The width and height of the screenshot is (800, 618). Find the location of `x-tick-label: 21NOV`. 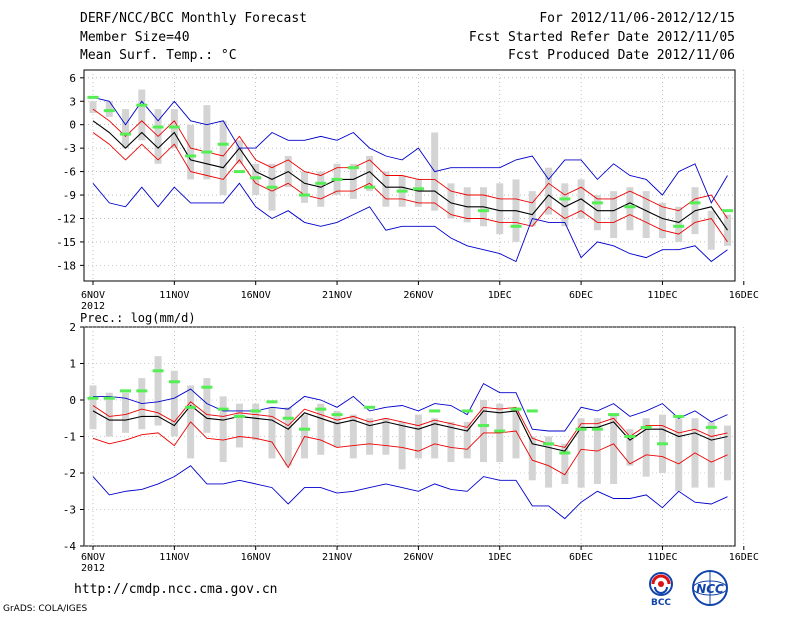

x-tick-label: 21NOV is located at coordinates (337, 295).